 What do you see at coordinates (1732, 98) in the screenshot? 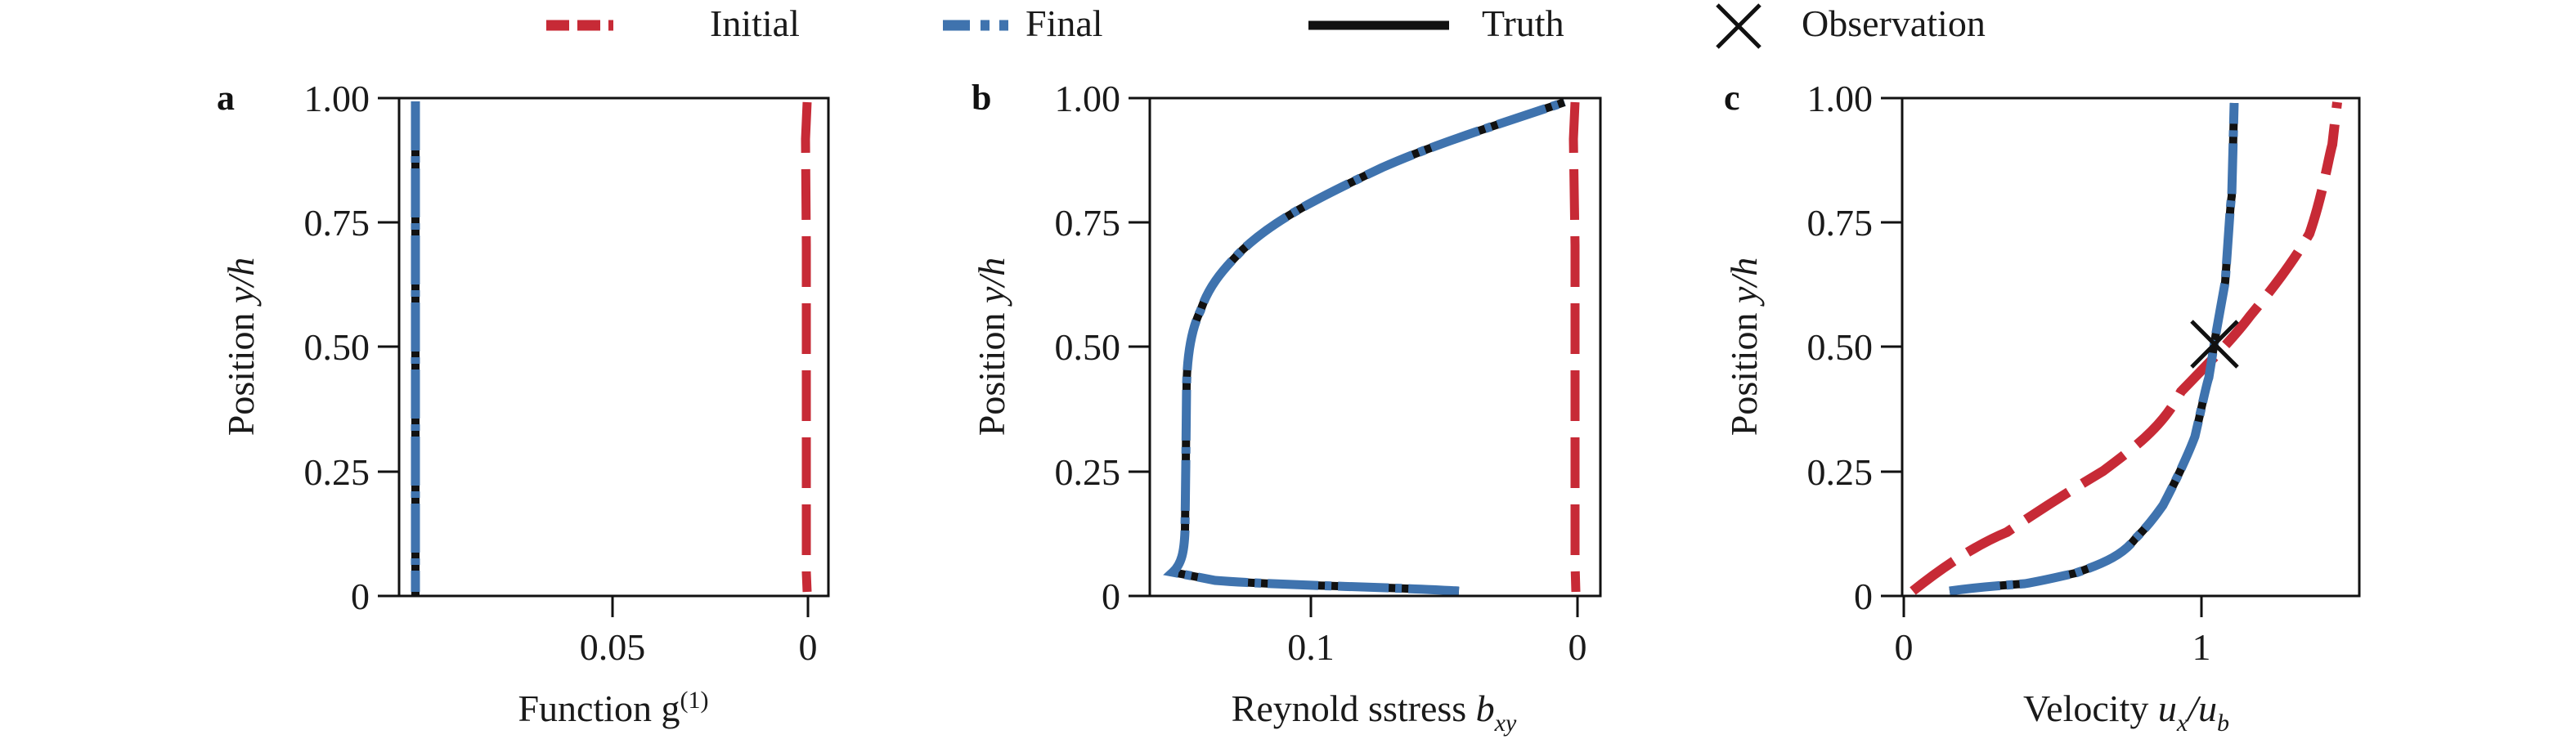
I see `panel-letter-c: c` at bounding box center [1732, 98].